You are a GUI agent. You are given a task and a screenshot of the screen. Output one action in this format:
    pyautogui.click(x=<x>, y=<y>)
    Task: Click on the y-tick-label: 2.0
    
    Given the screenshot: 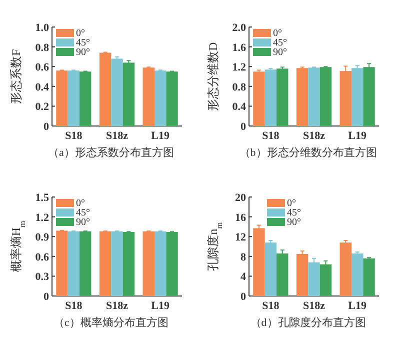 What is the action you would take?
    pyautogui.click(x=239, y=28)
    